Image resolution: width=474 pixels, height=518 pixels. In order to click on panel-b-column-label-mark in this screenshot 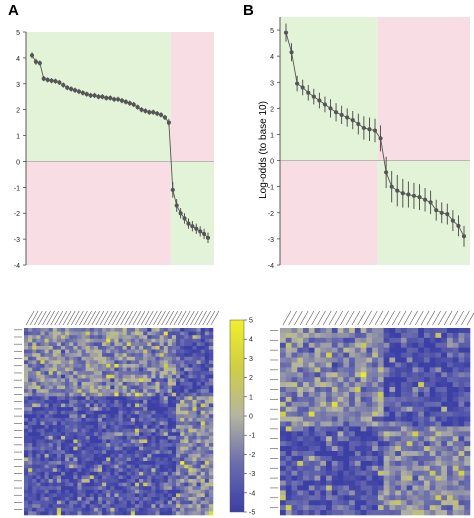, I will do `click(454, 318)`.